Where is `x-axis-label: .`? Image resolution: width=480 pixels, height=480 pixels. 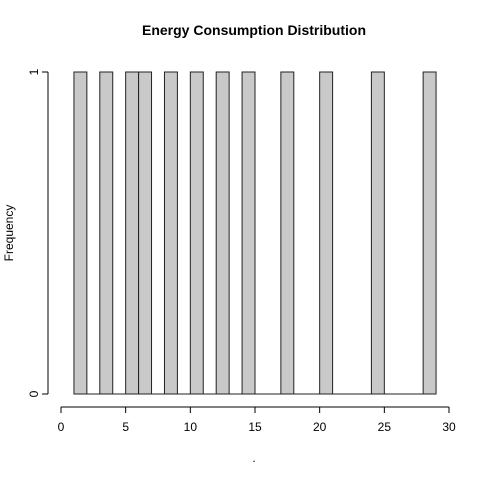
x-axis-label: . is located at coordinates (253, 458).